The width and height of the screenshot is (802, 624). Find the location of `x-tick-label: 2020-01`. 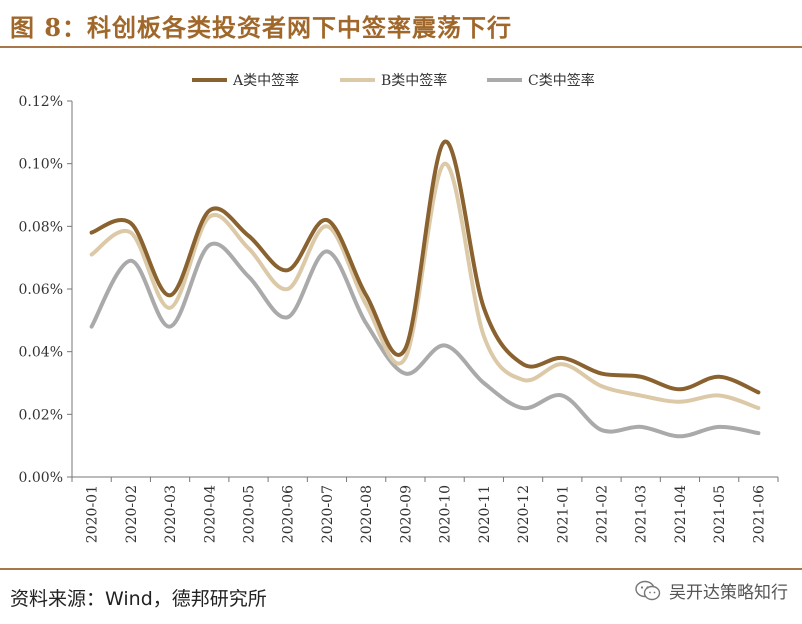

x-tick-label: 2020-01 is located at coordinates (93, 514).